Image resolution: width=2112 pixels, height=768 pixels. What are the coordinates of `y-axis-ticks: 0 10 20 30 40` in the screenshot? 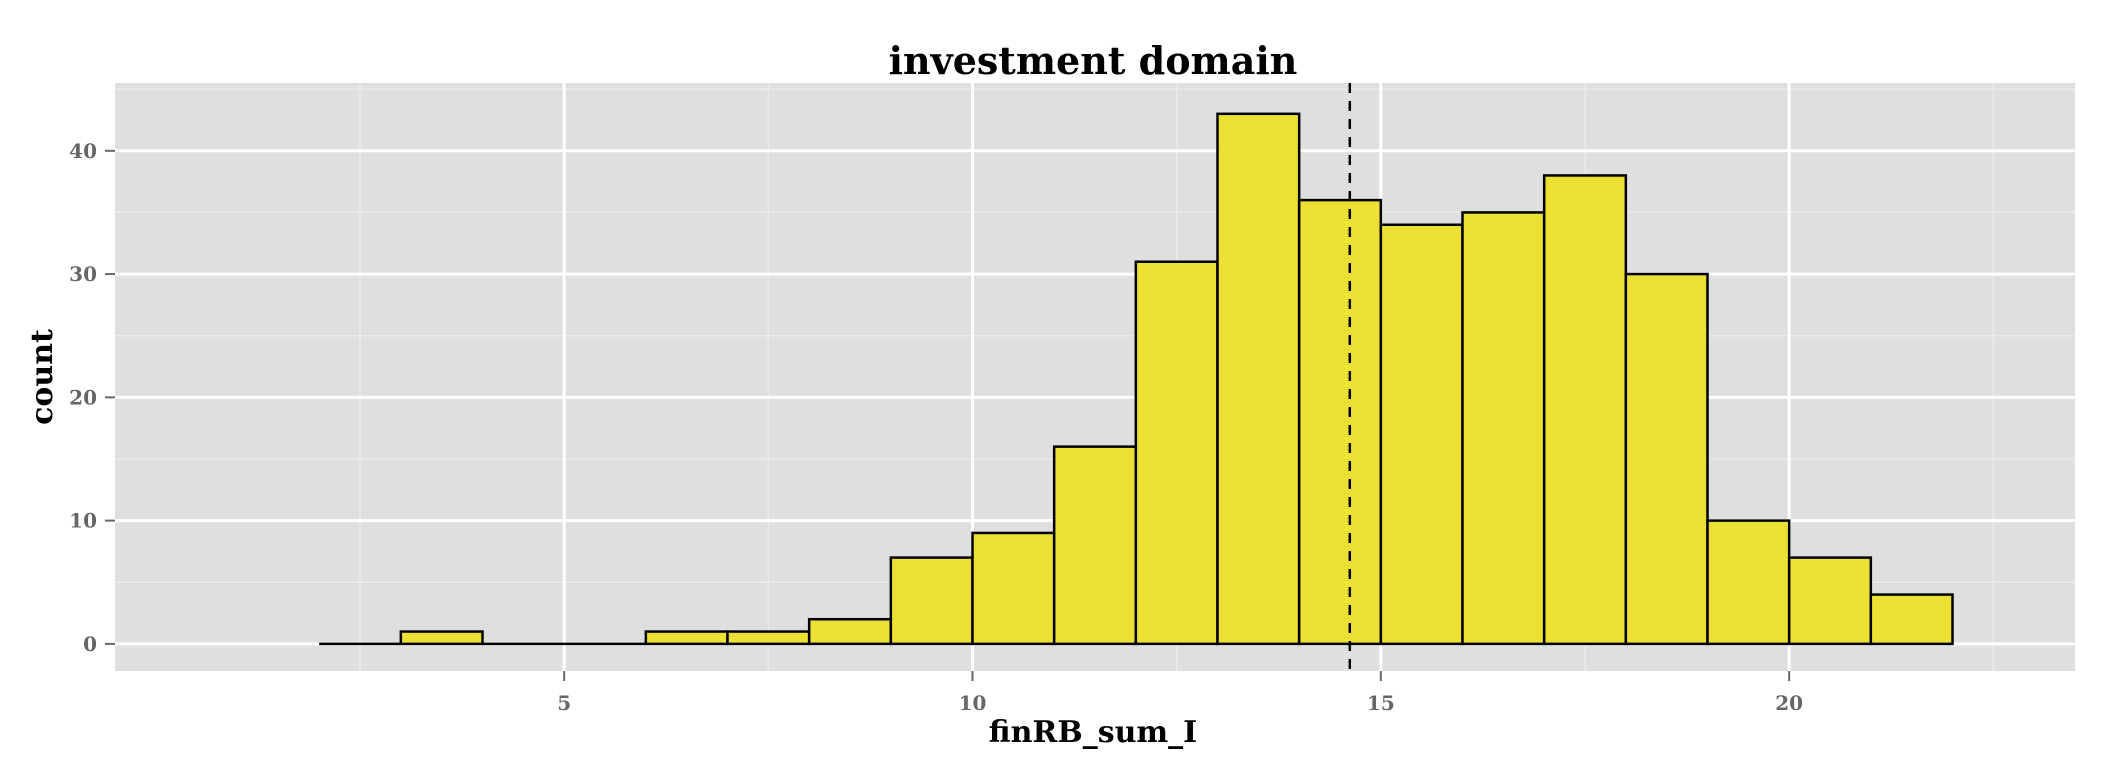 It's located at (92, 397).